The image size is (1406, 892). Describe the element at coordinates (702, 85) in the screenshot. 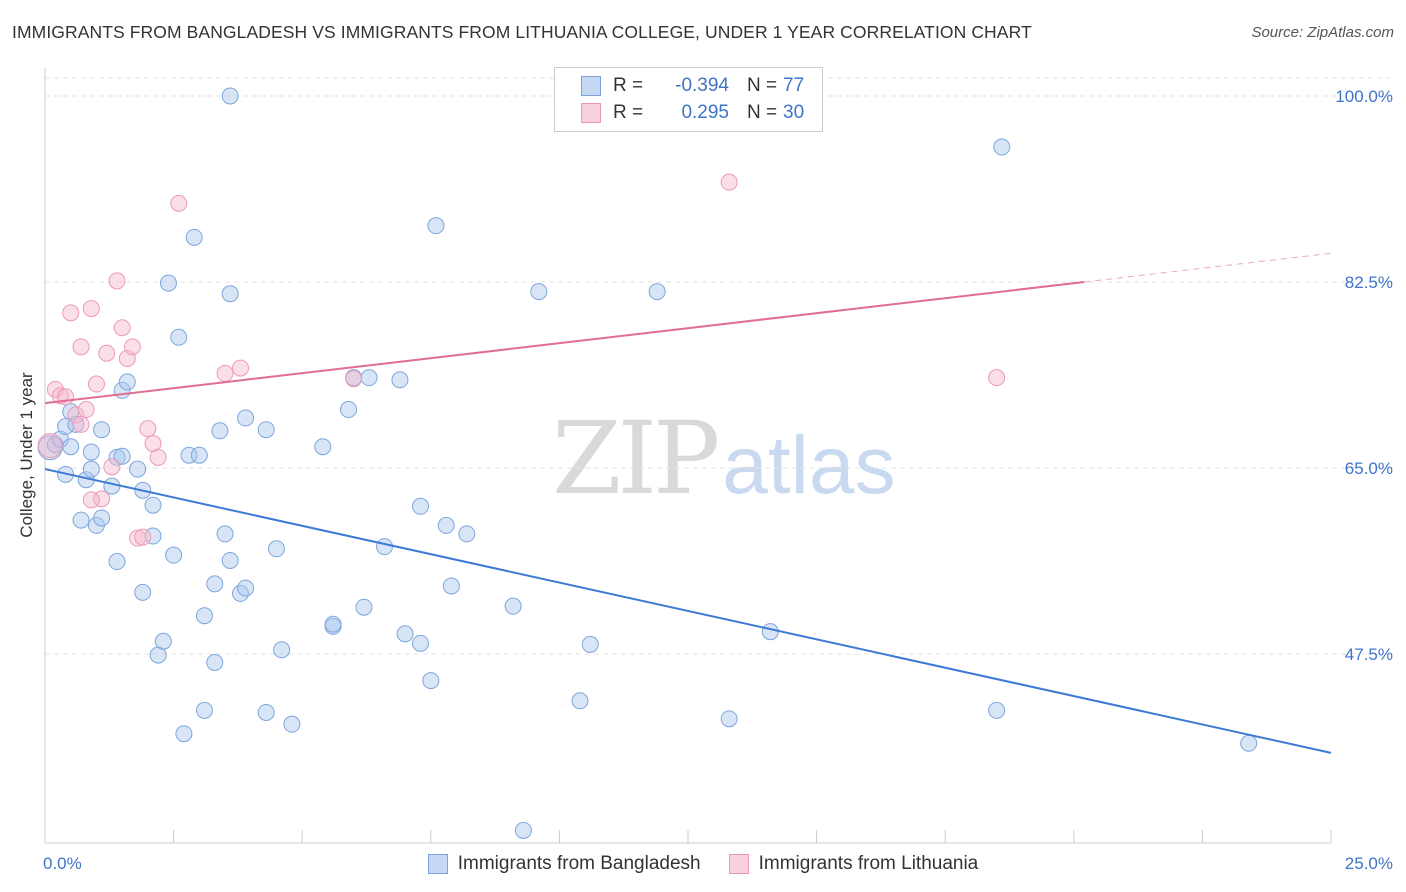

I see `legend-r-value: -0.394` at that location.